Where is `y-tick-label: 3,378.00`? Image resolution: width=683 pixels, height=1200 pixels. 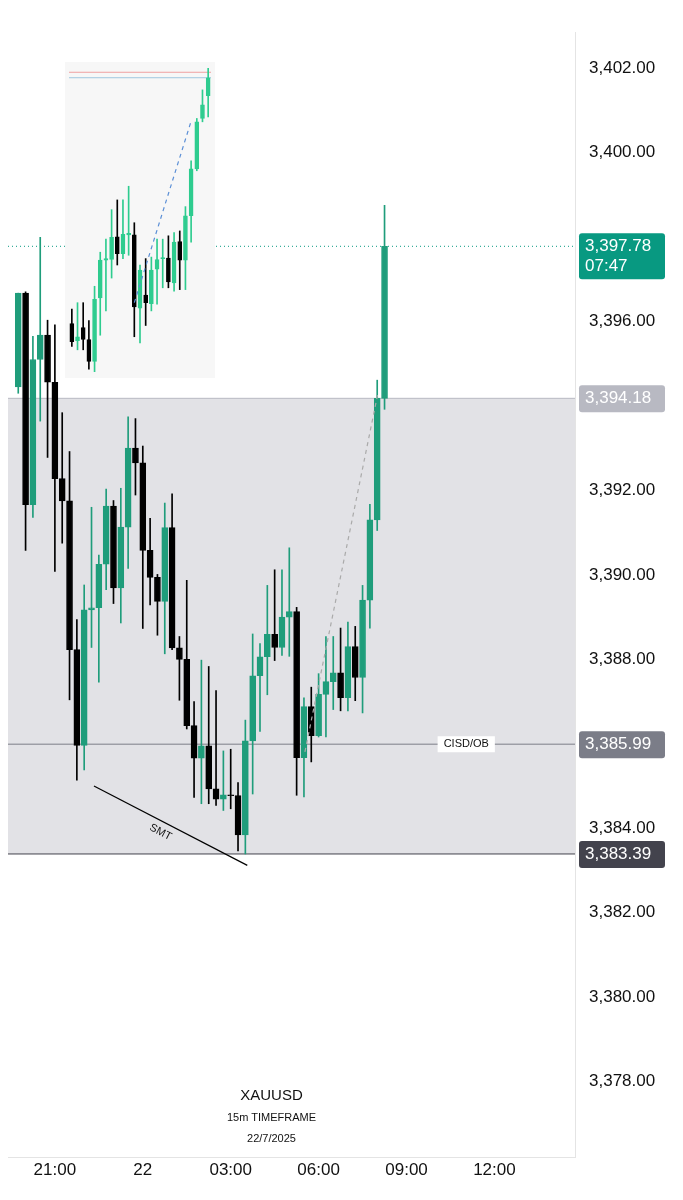
y-tick-label: 3,378.00 is located at coordinates (622, 1081).